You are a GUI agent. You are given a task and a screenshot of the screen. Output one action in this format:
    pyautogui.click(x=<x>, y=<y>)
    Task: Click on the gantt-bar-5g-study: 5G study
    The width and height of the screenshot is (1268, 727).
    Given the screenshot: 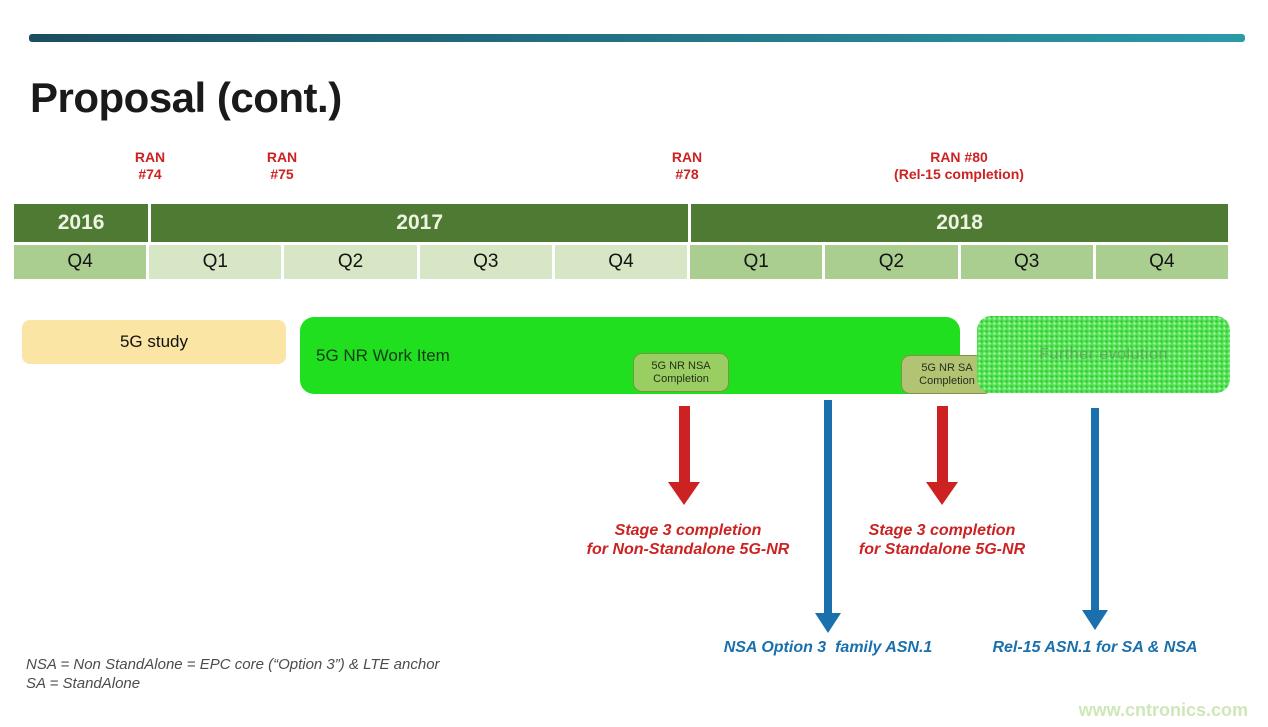 What is the action you would take?
    pyautogui.click(x=154, y=342)
    